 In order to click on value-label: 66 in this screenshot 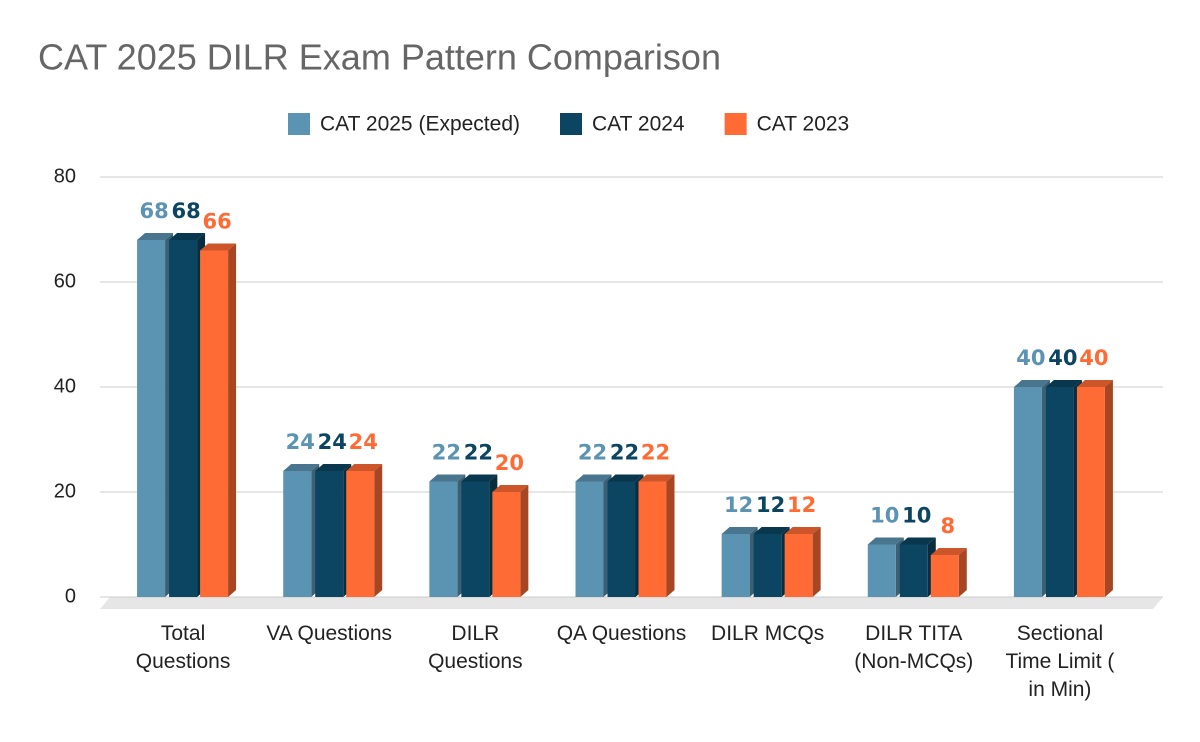, I will do `click(216, 222)`.